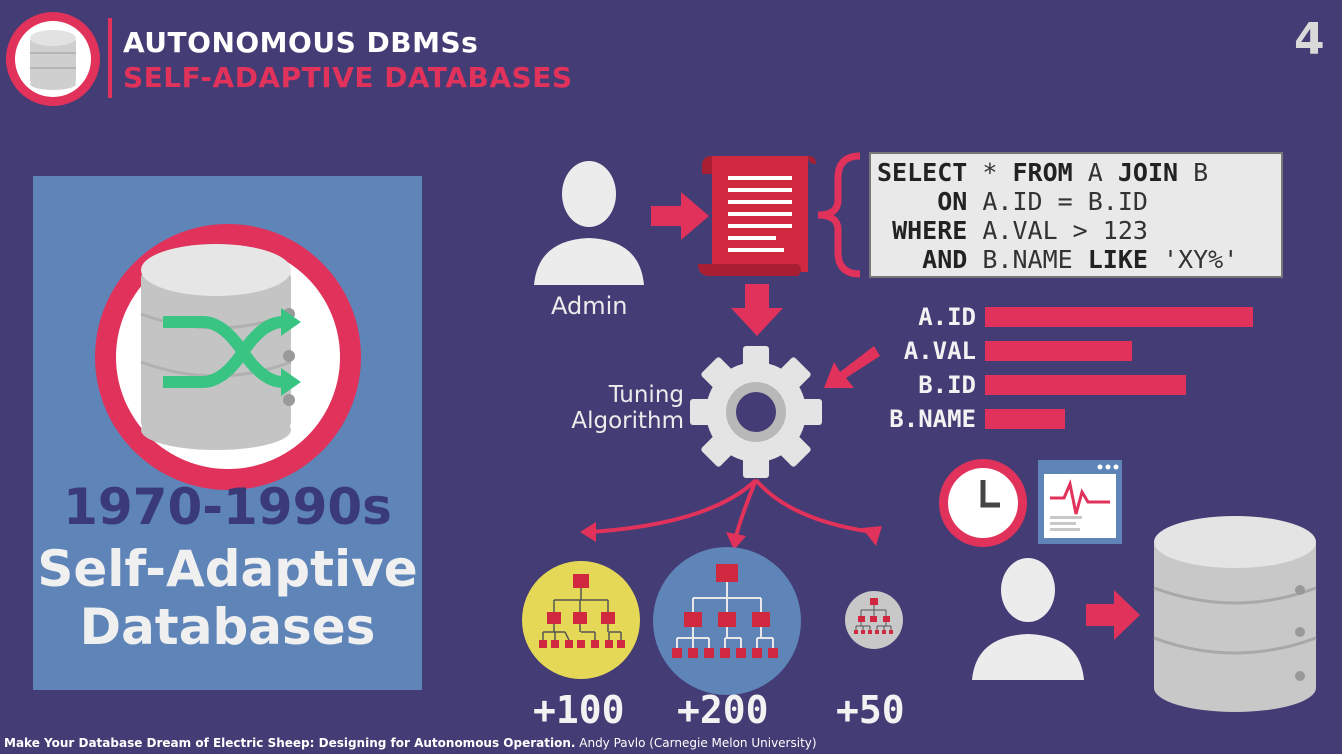 This screenshot has height=754, width=1342. I want to click on database-icon, so click(1235, 614).